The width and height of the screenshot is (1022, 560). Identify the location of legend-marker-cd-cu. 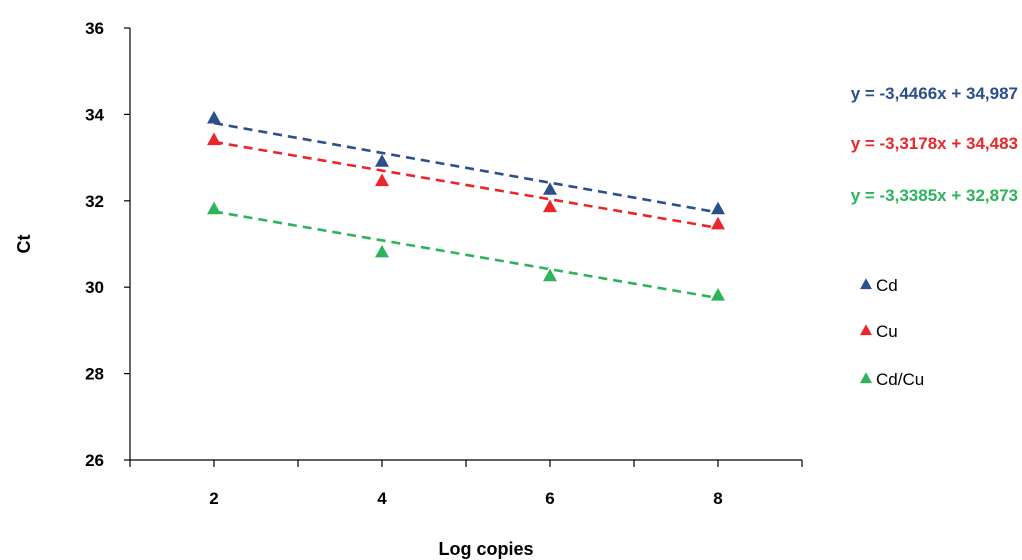
(866, 378).